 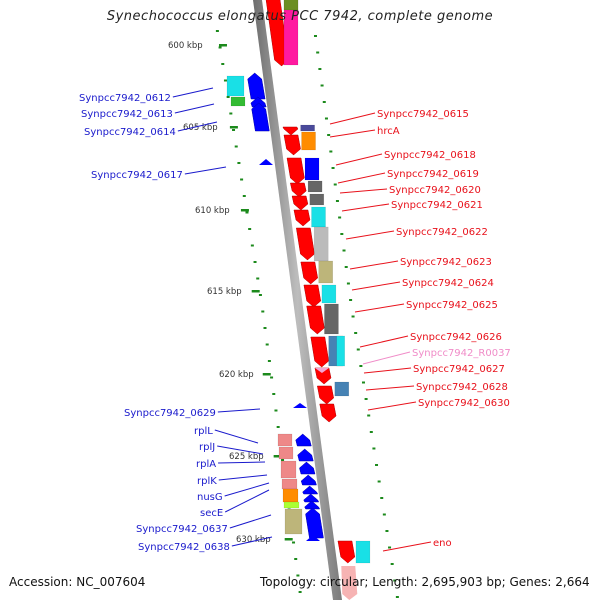 I want to click on kbp-label: 625 kbp, so click(x=246, y=457).